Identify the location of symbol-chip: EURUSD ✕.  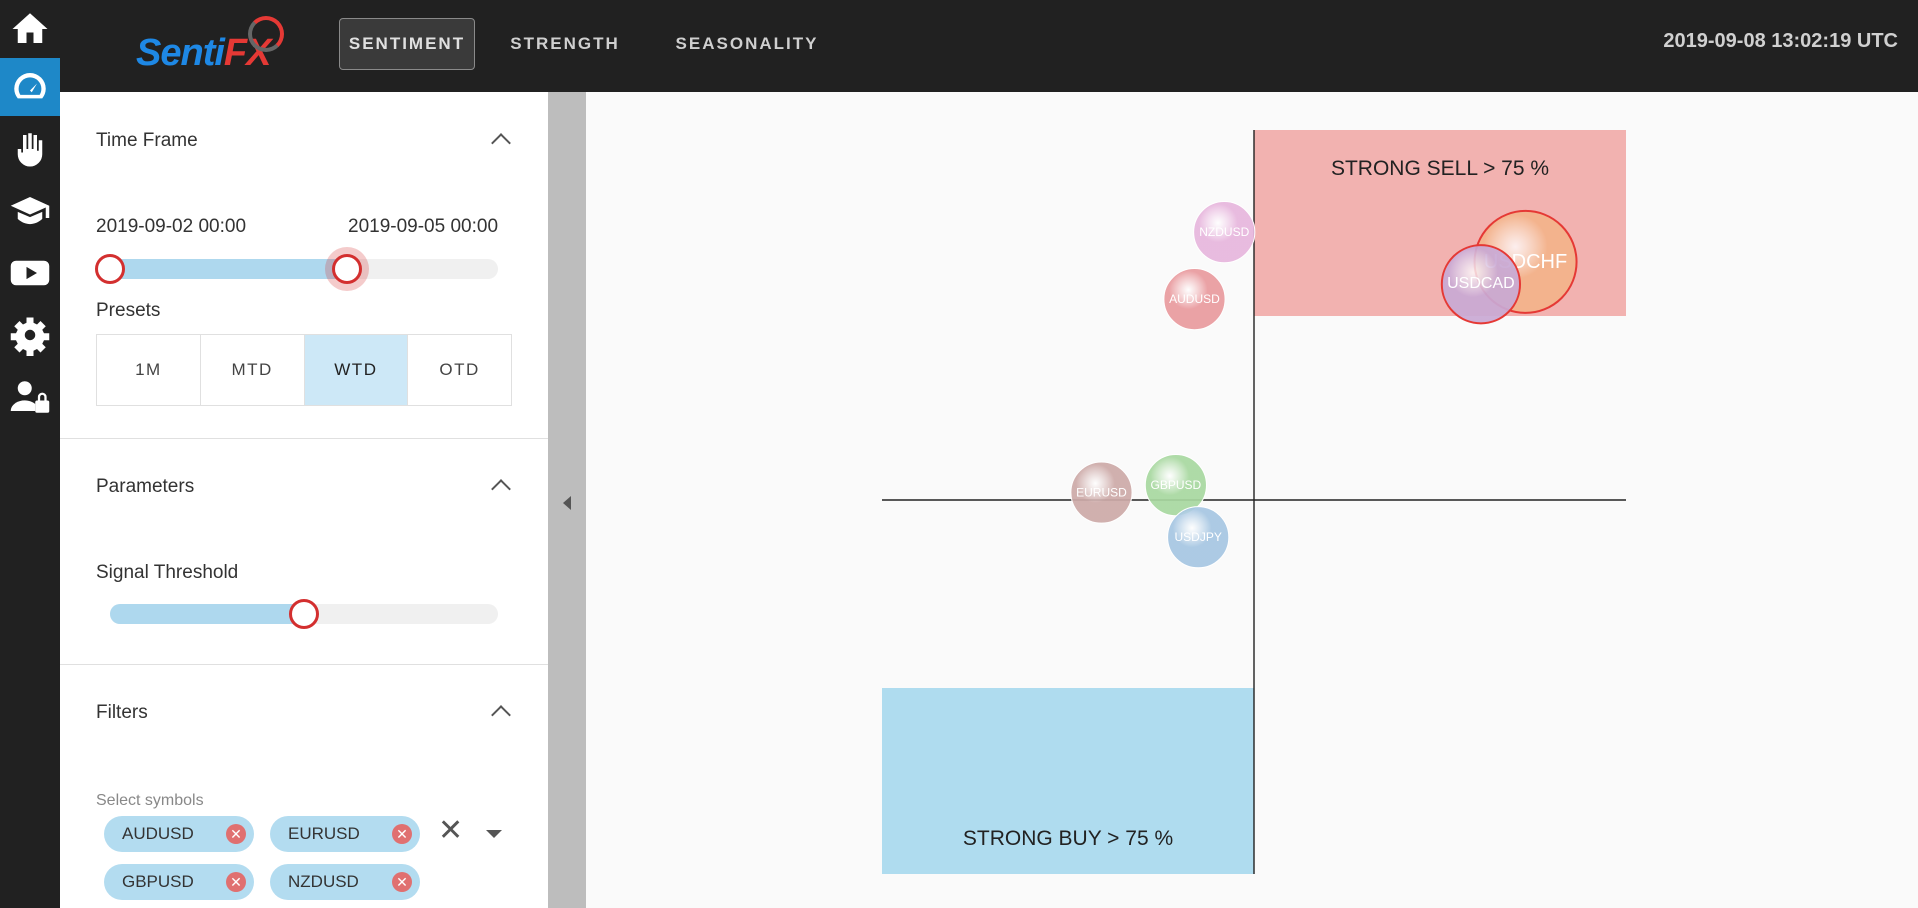
(345, 834).